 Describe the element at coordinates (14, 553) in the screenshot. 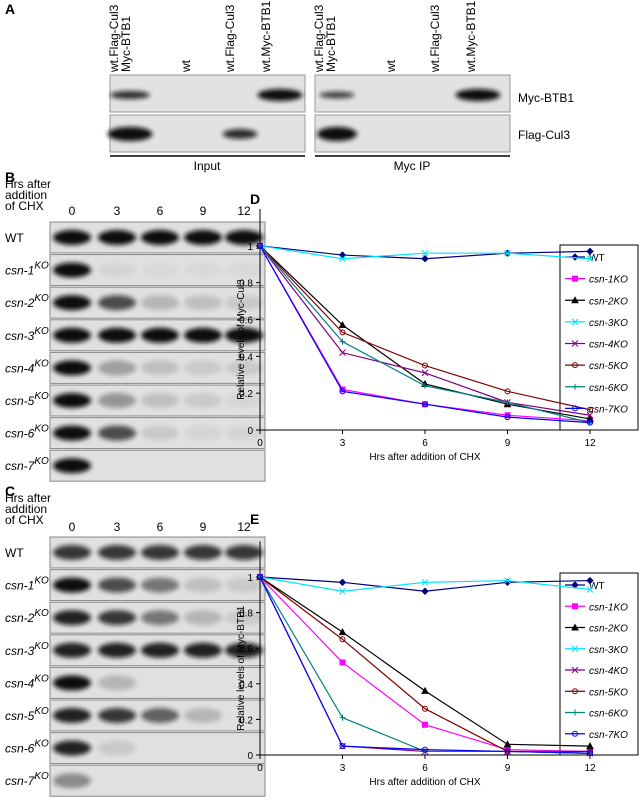

I see `row-name: WT` at that location.